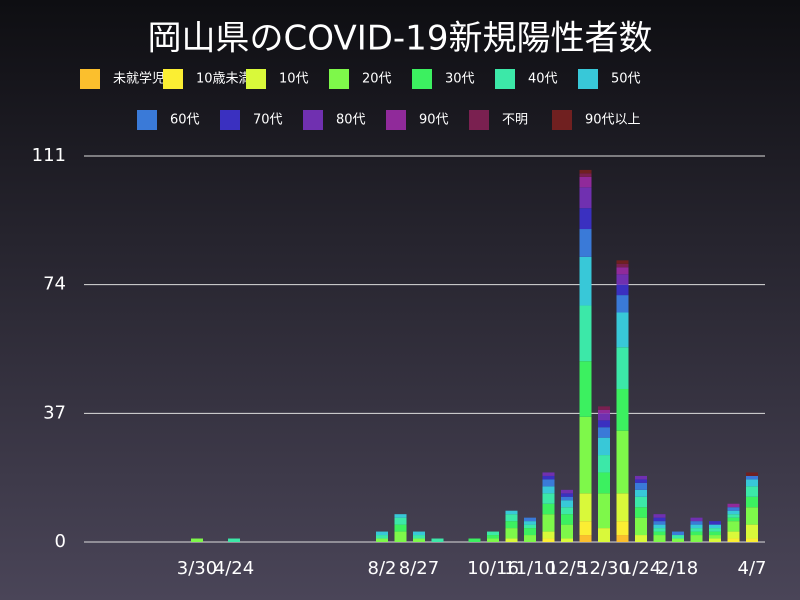 The width and height of the screenshot is (800, 600). What do you see at coordinates (567, 568) in the screenshot?
I see `x-tick-label: 12/5` at bounding box center [567, 568].